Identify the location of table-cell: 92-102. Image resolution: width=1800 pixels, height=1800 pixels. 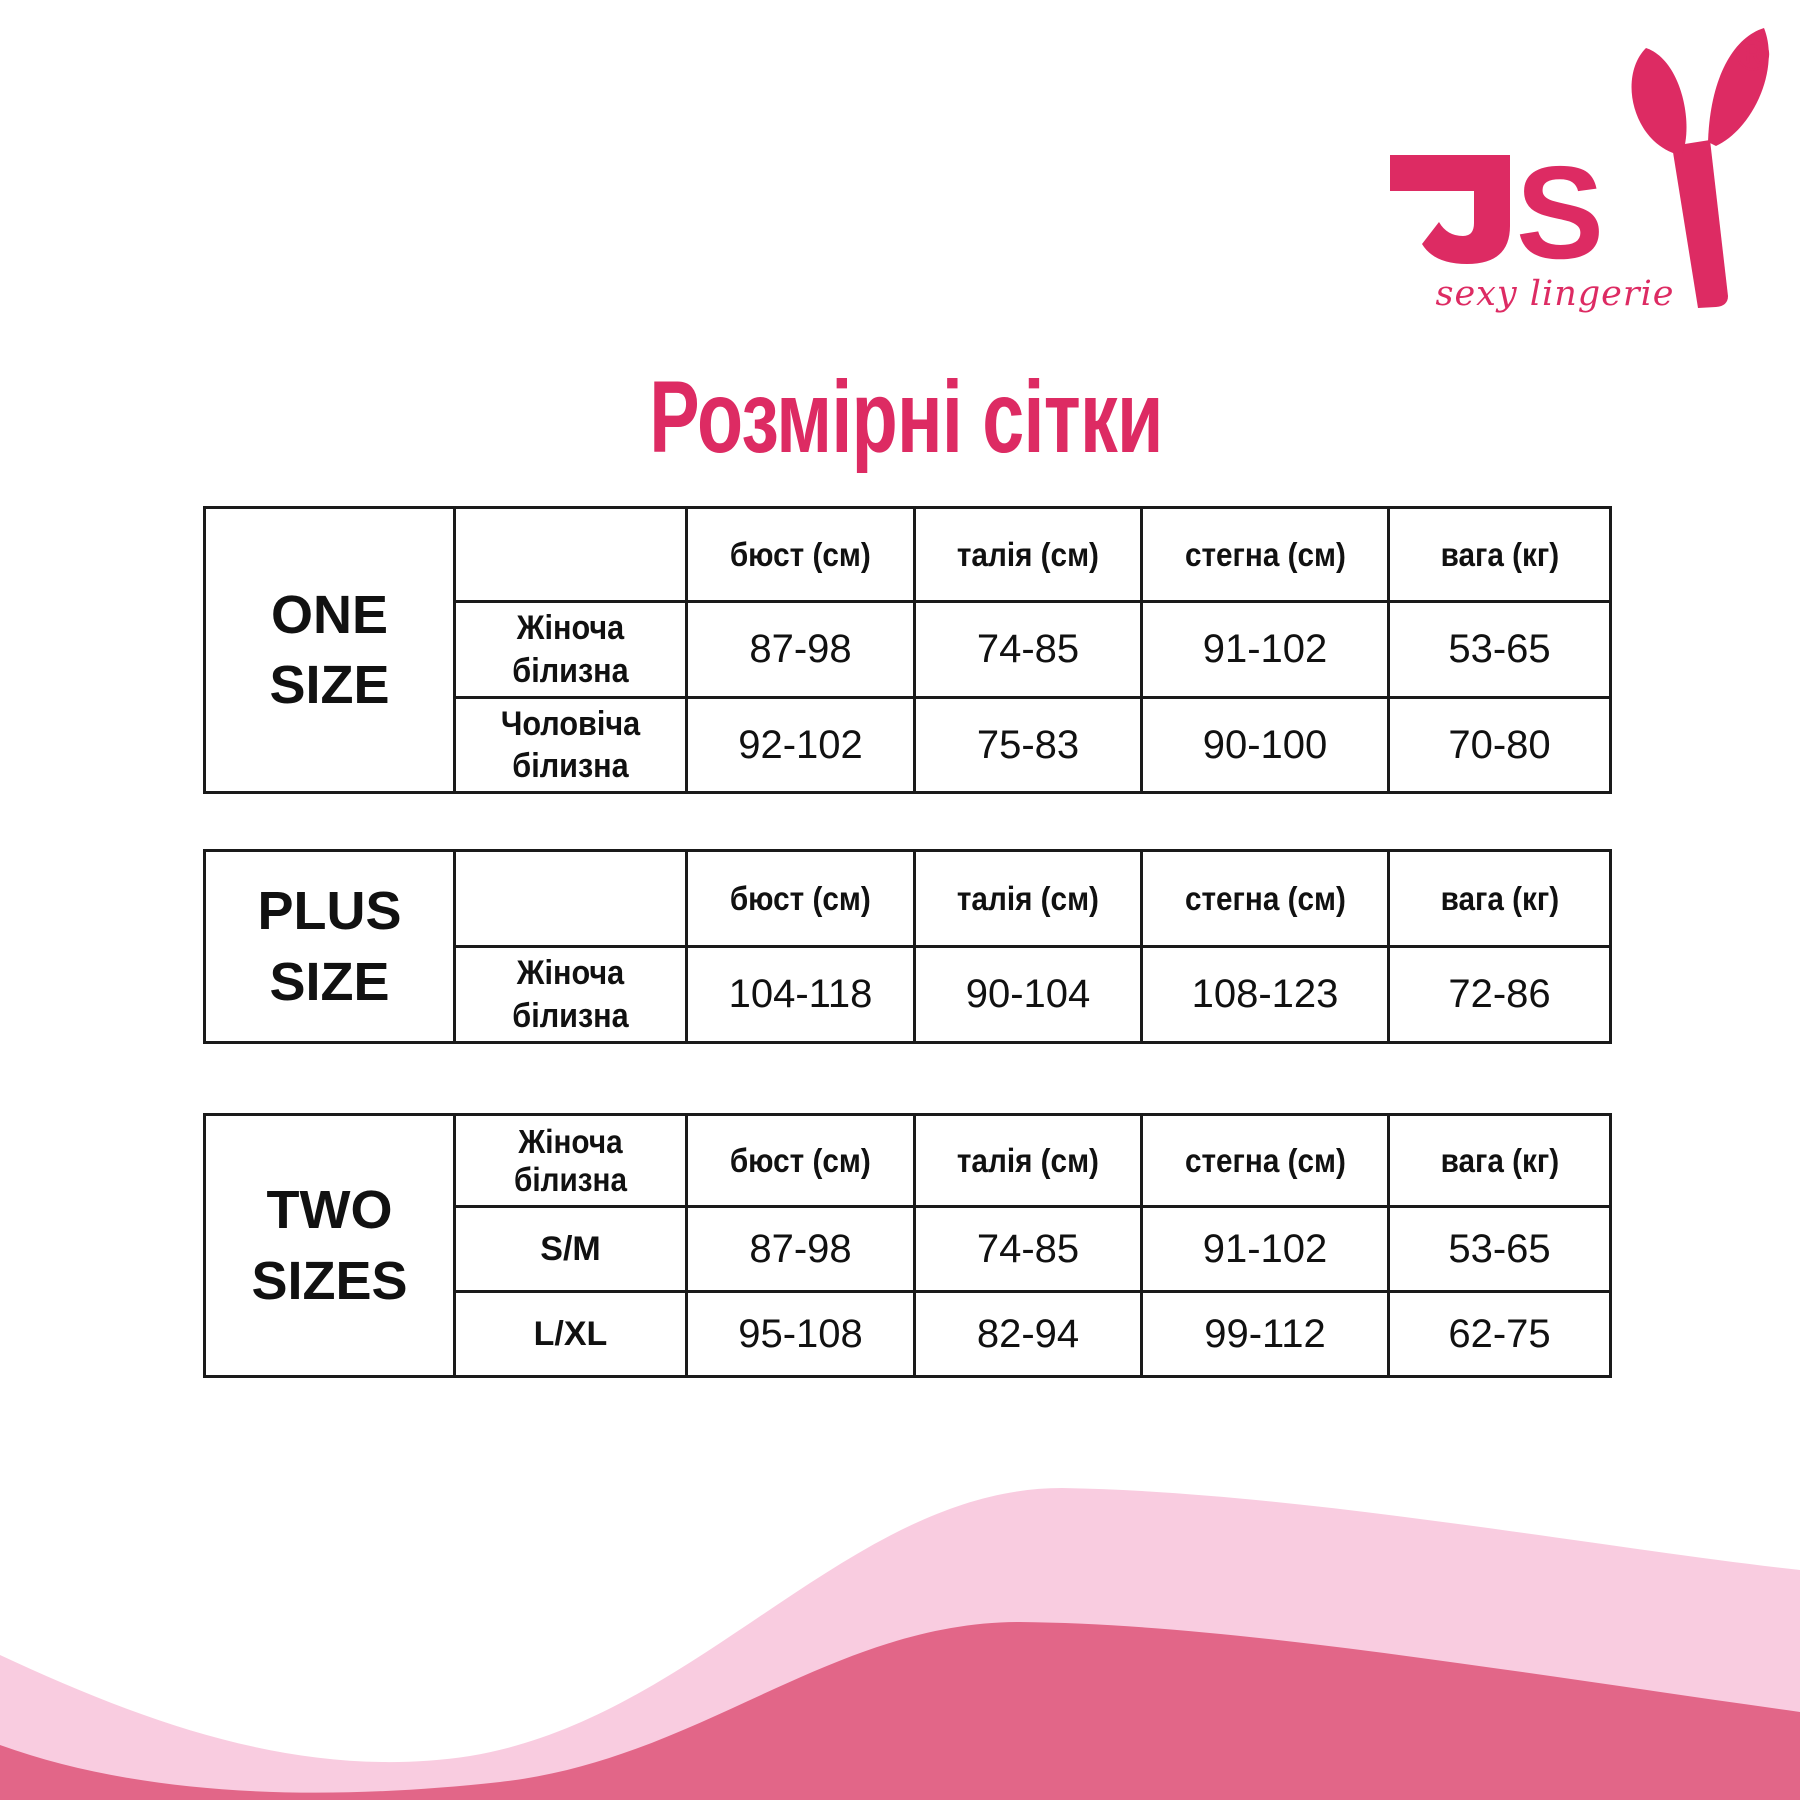
(800, 745).